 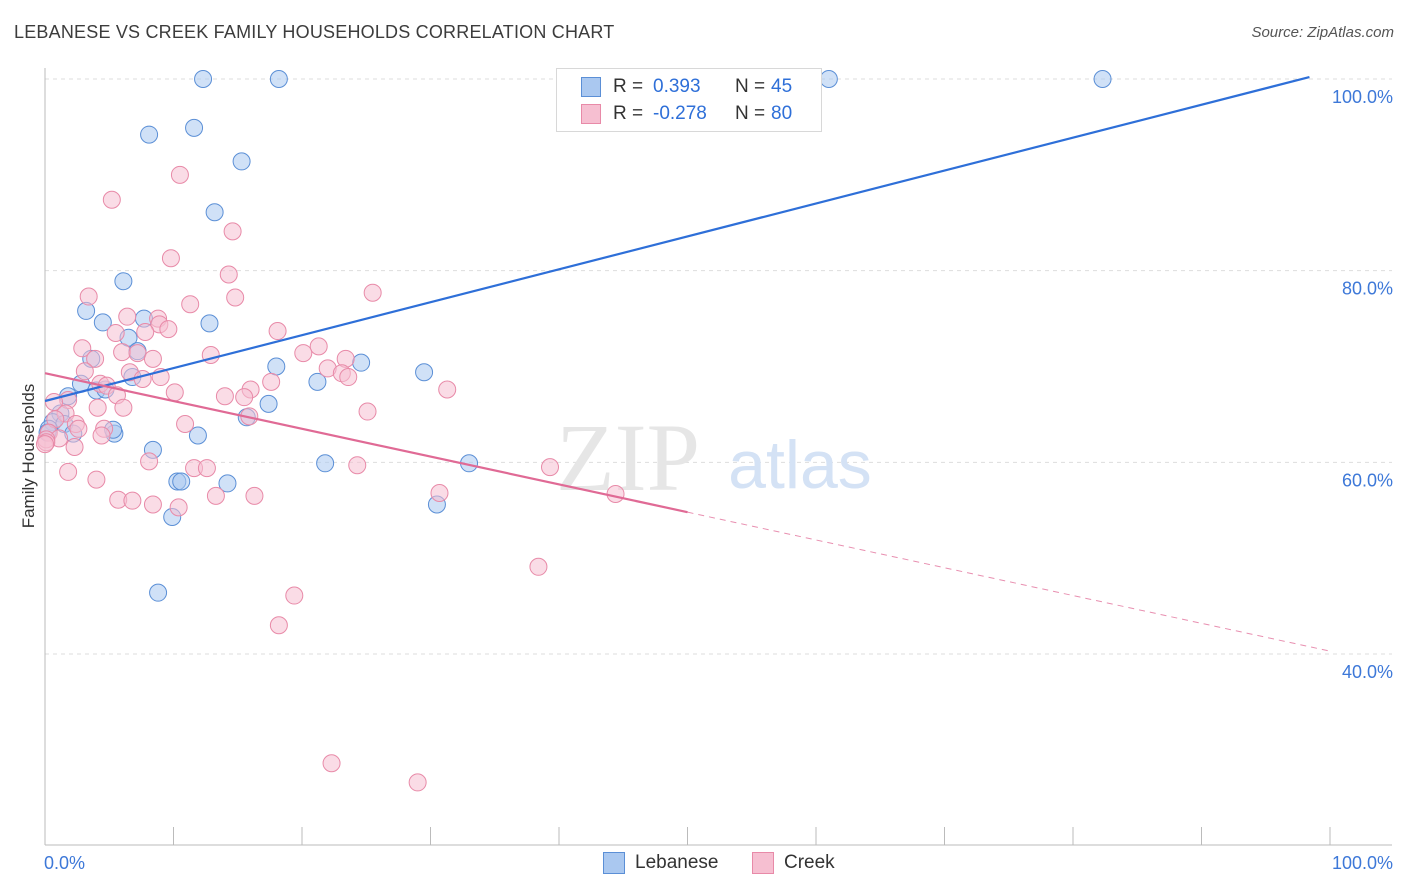 What do you see at coordinates (1362, 863) in the screenshot?
I see `x-tick-label: 100.0%` at bounding box center [1362, 863].